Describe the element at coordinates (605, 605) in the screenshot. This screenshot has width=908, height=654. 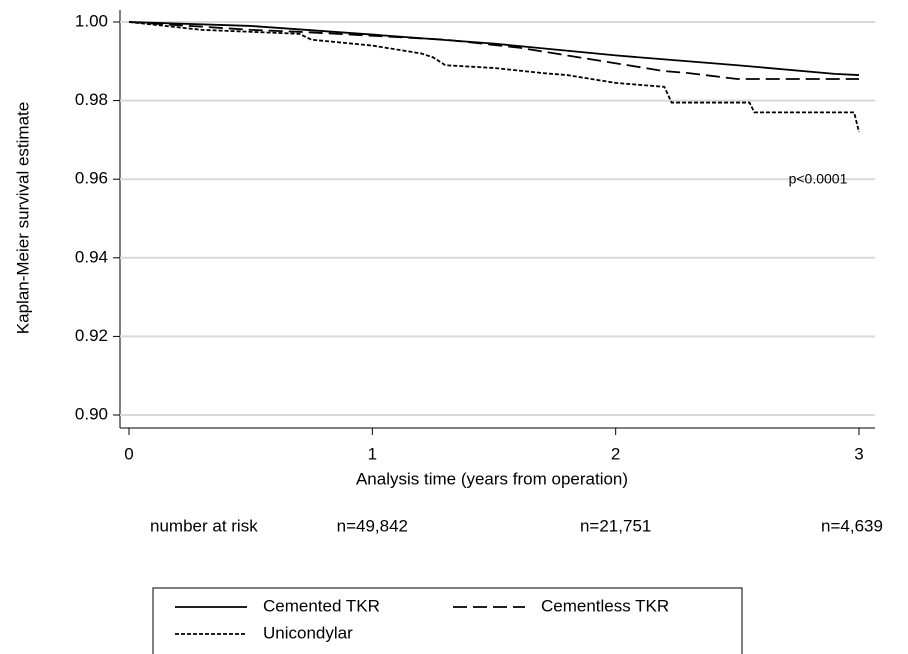
I see `legend-label: Cementless TKR` at that location.